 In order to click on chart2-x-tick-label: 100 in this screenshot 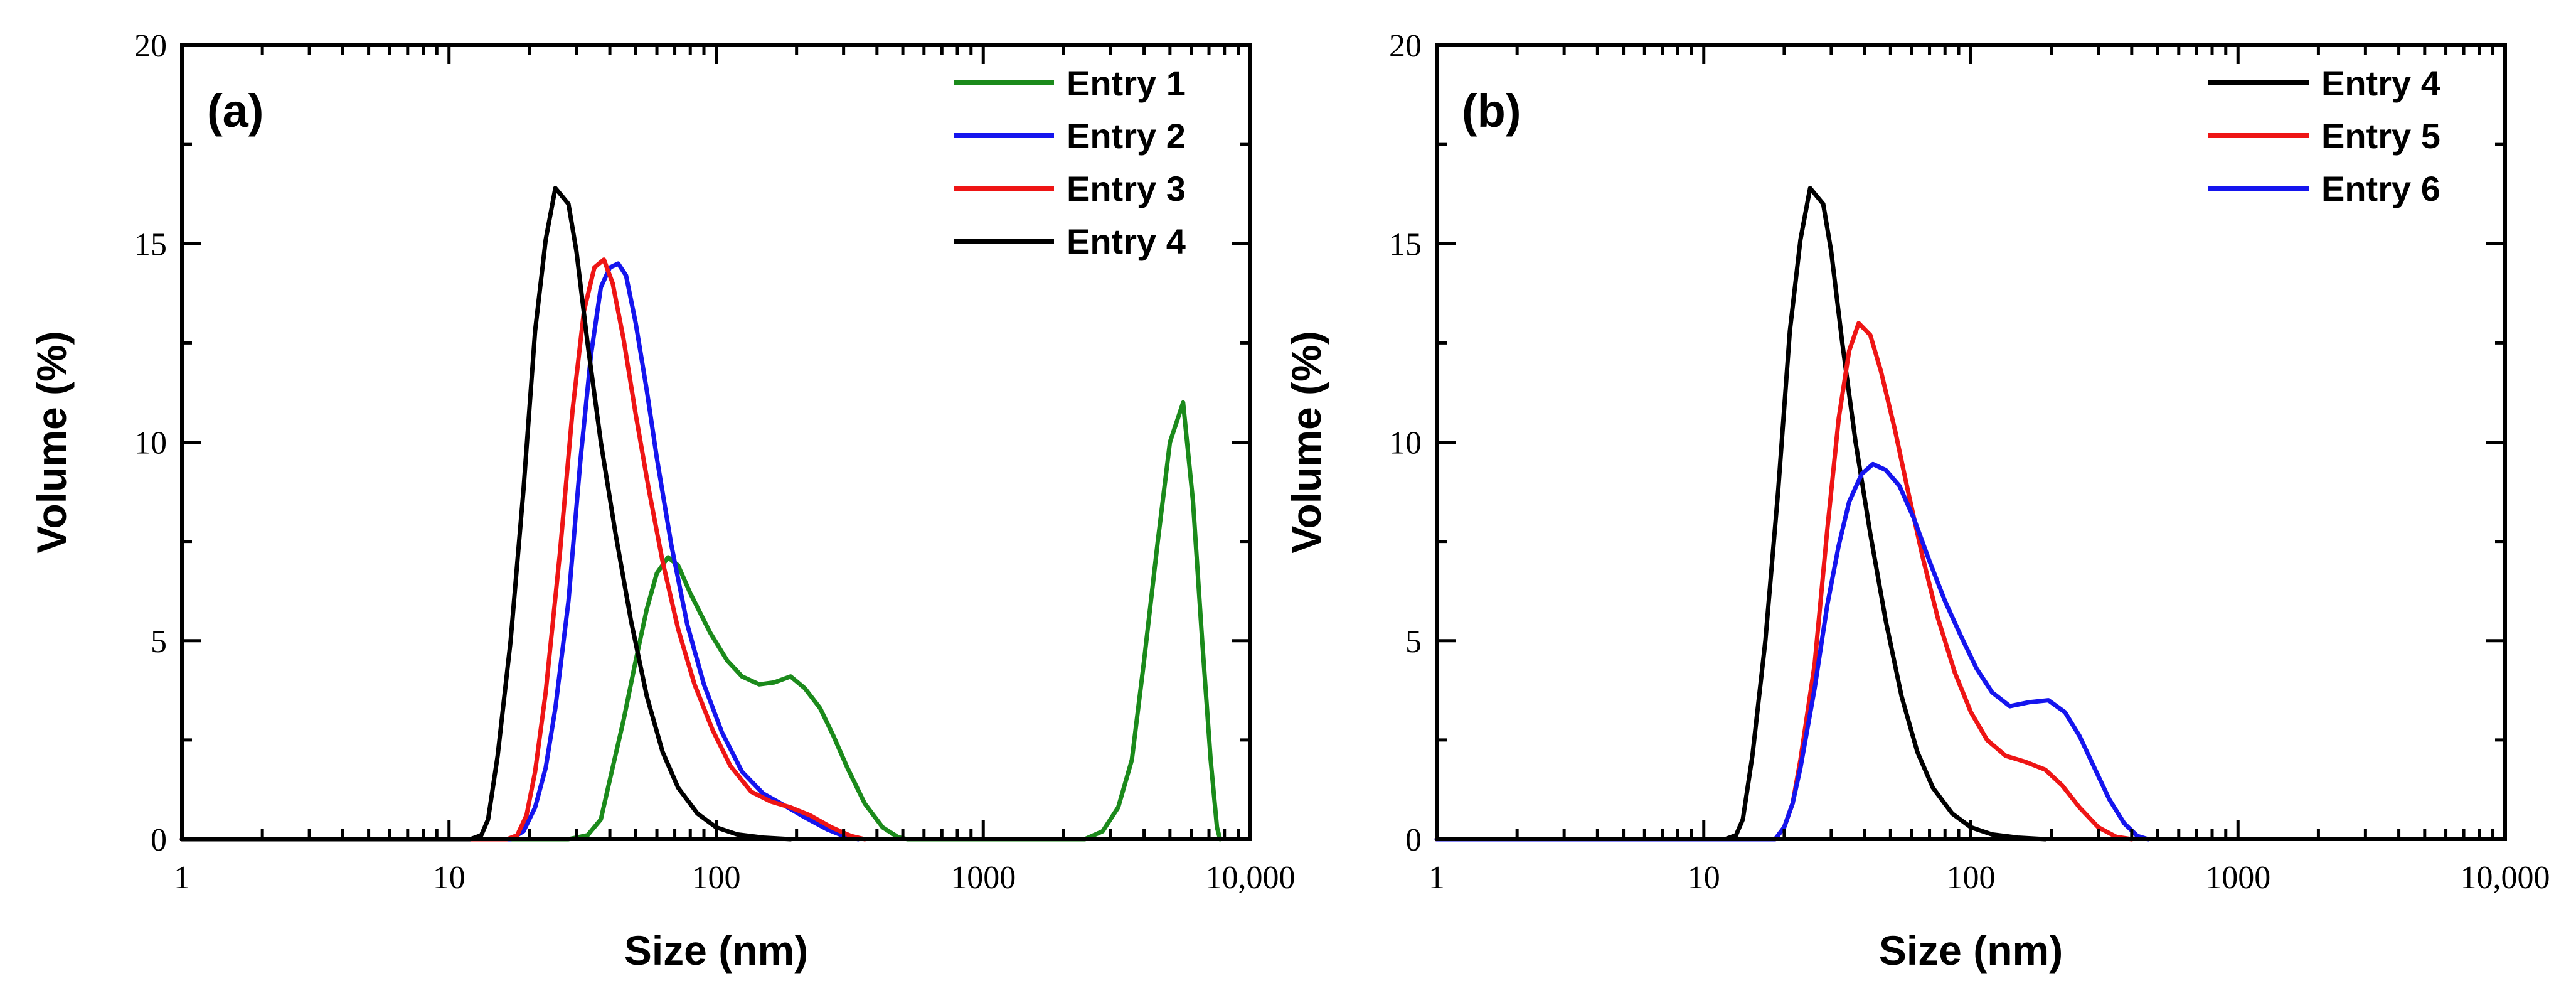, I will do `click(1971, 878)`.